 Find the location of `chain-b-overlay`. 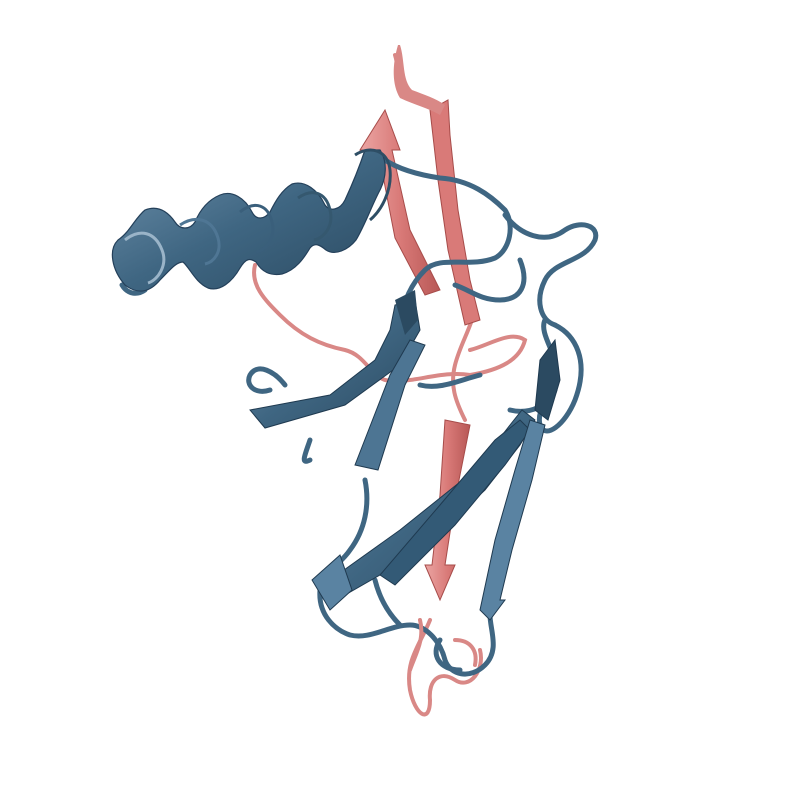

chain-b-overlay is located at coordinates (443, 645).